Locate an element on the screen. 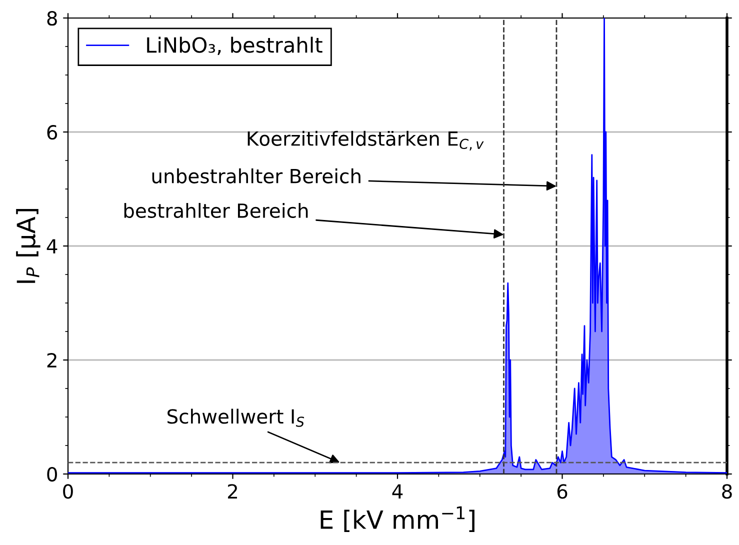 The height and width of the screenshot is (545, 739). x-tick-label: 8 is located at coordinates (727, 491).